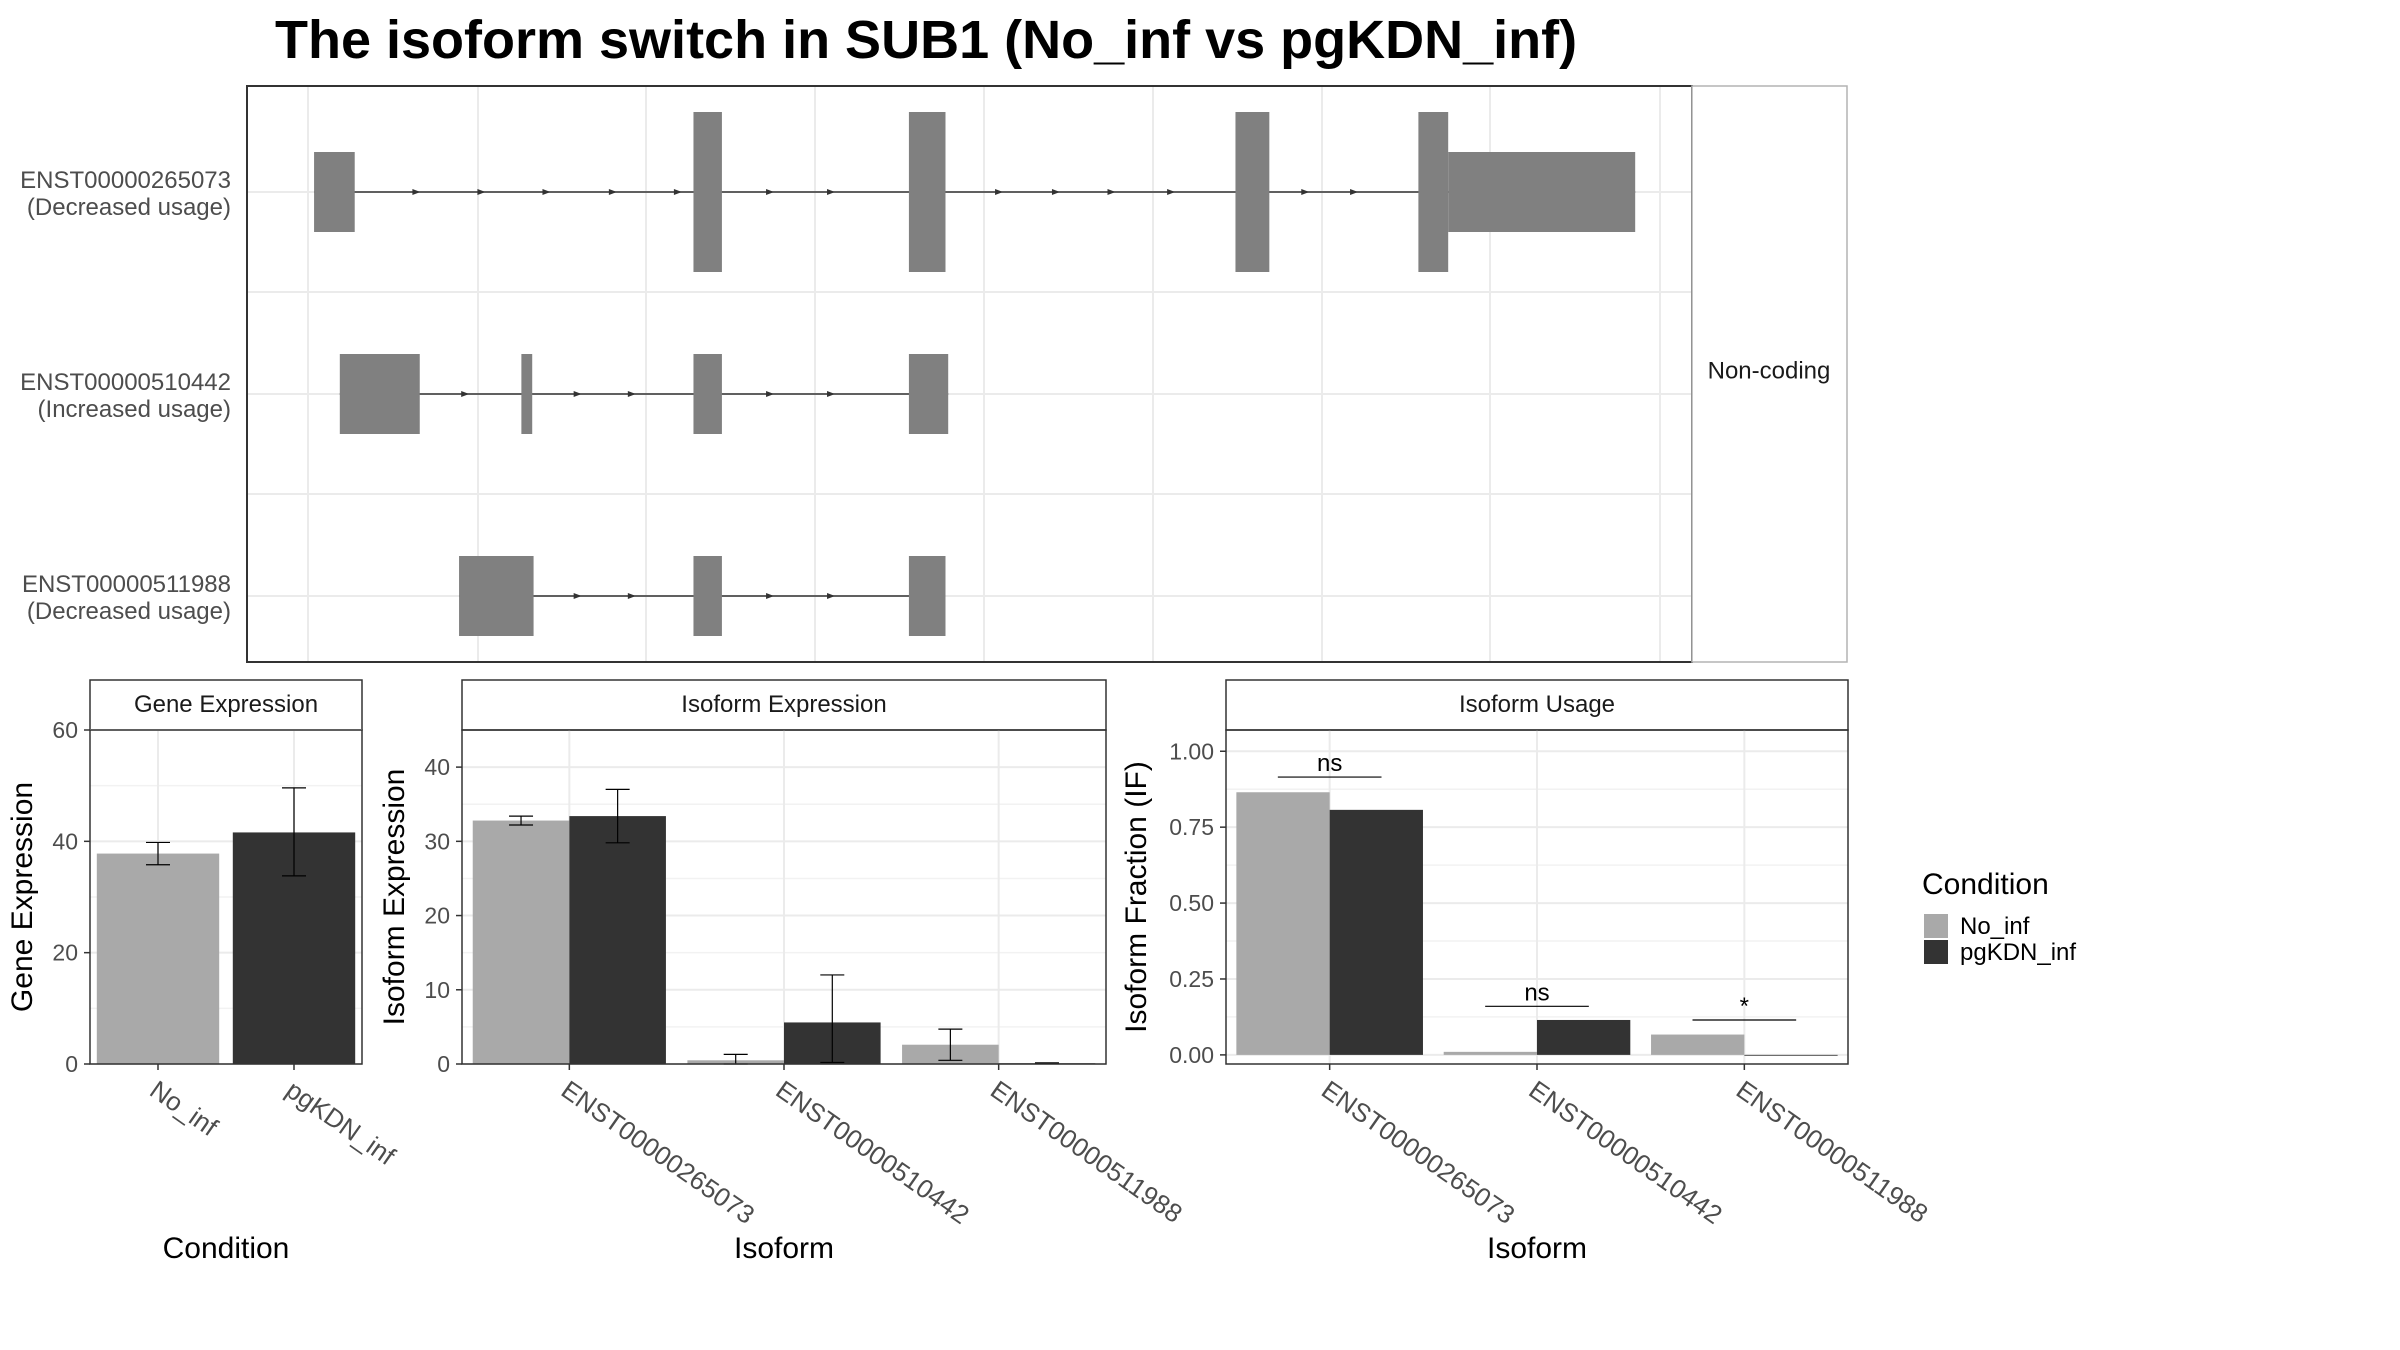 The height and width of the screenshot is (1350, 2400). What do you see at coordinates (437, 990) in the screenshot?
I see `y-tick-label: 10` at bounding box center [437, 990].